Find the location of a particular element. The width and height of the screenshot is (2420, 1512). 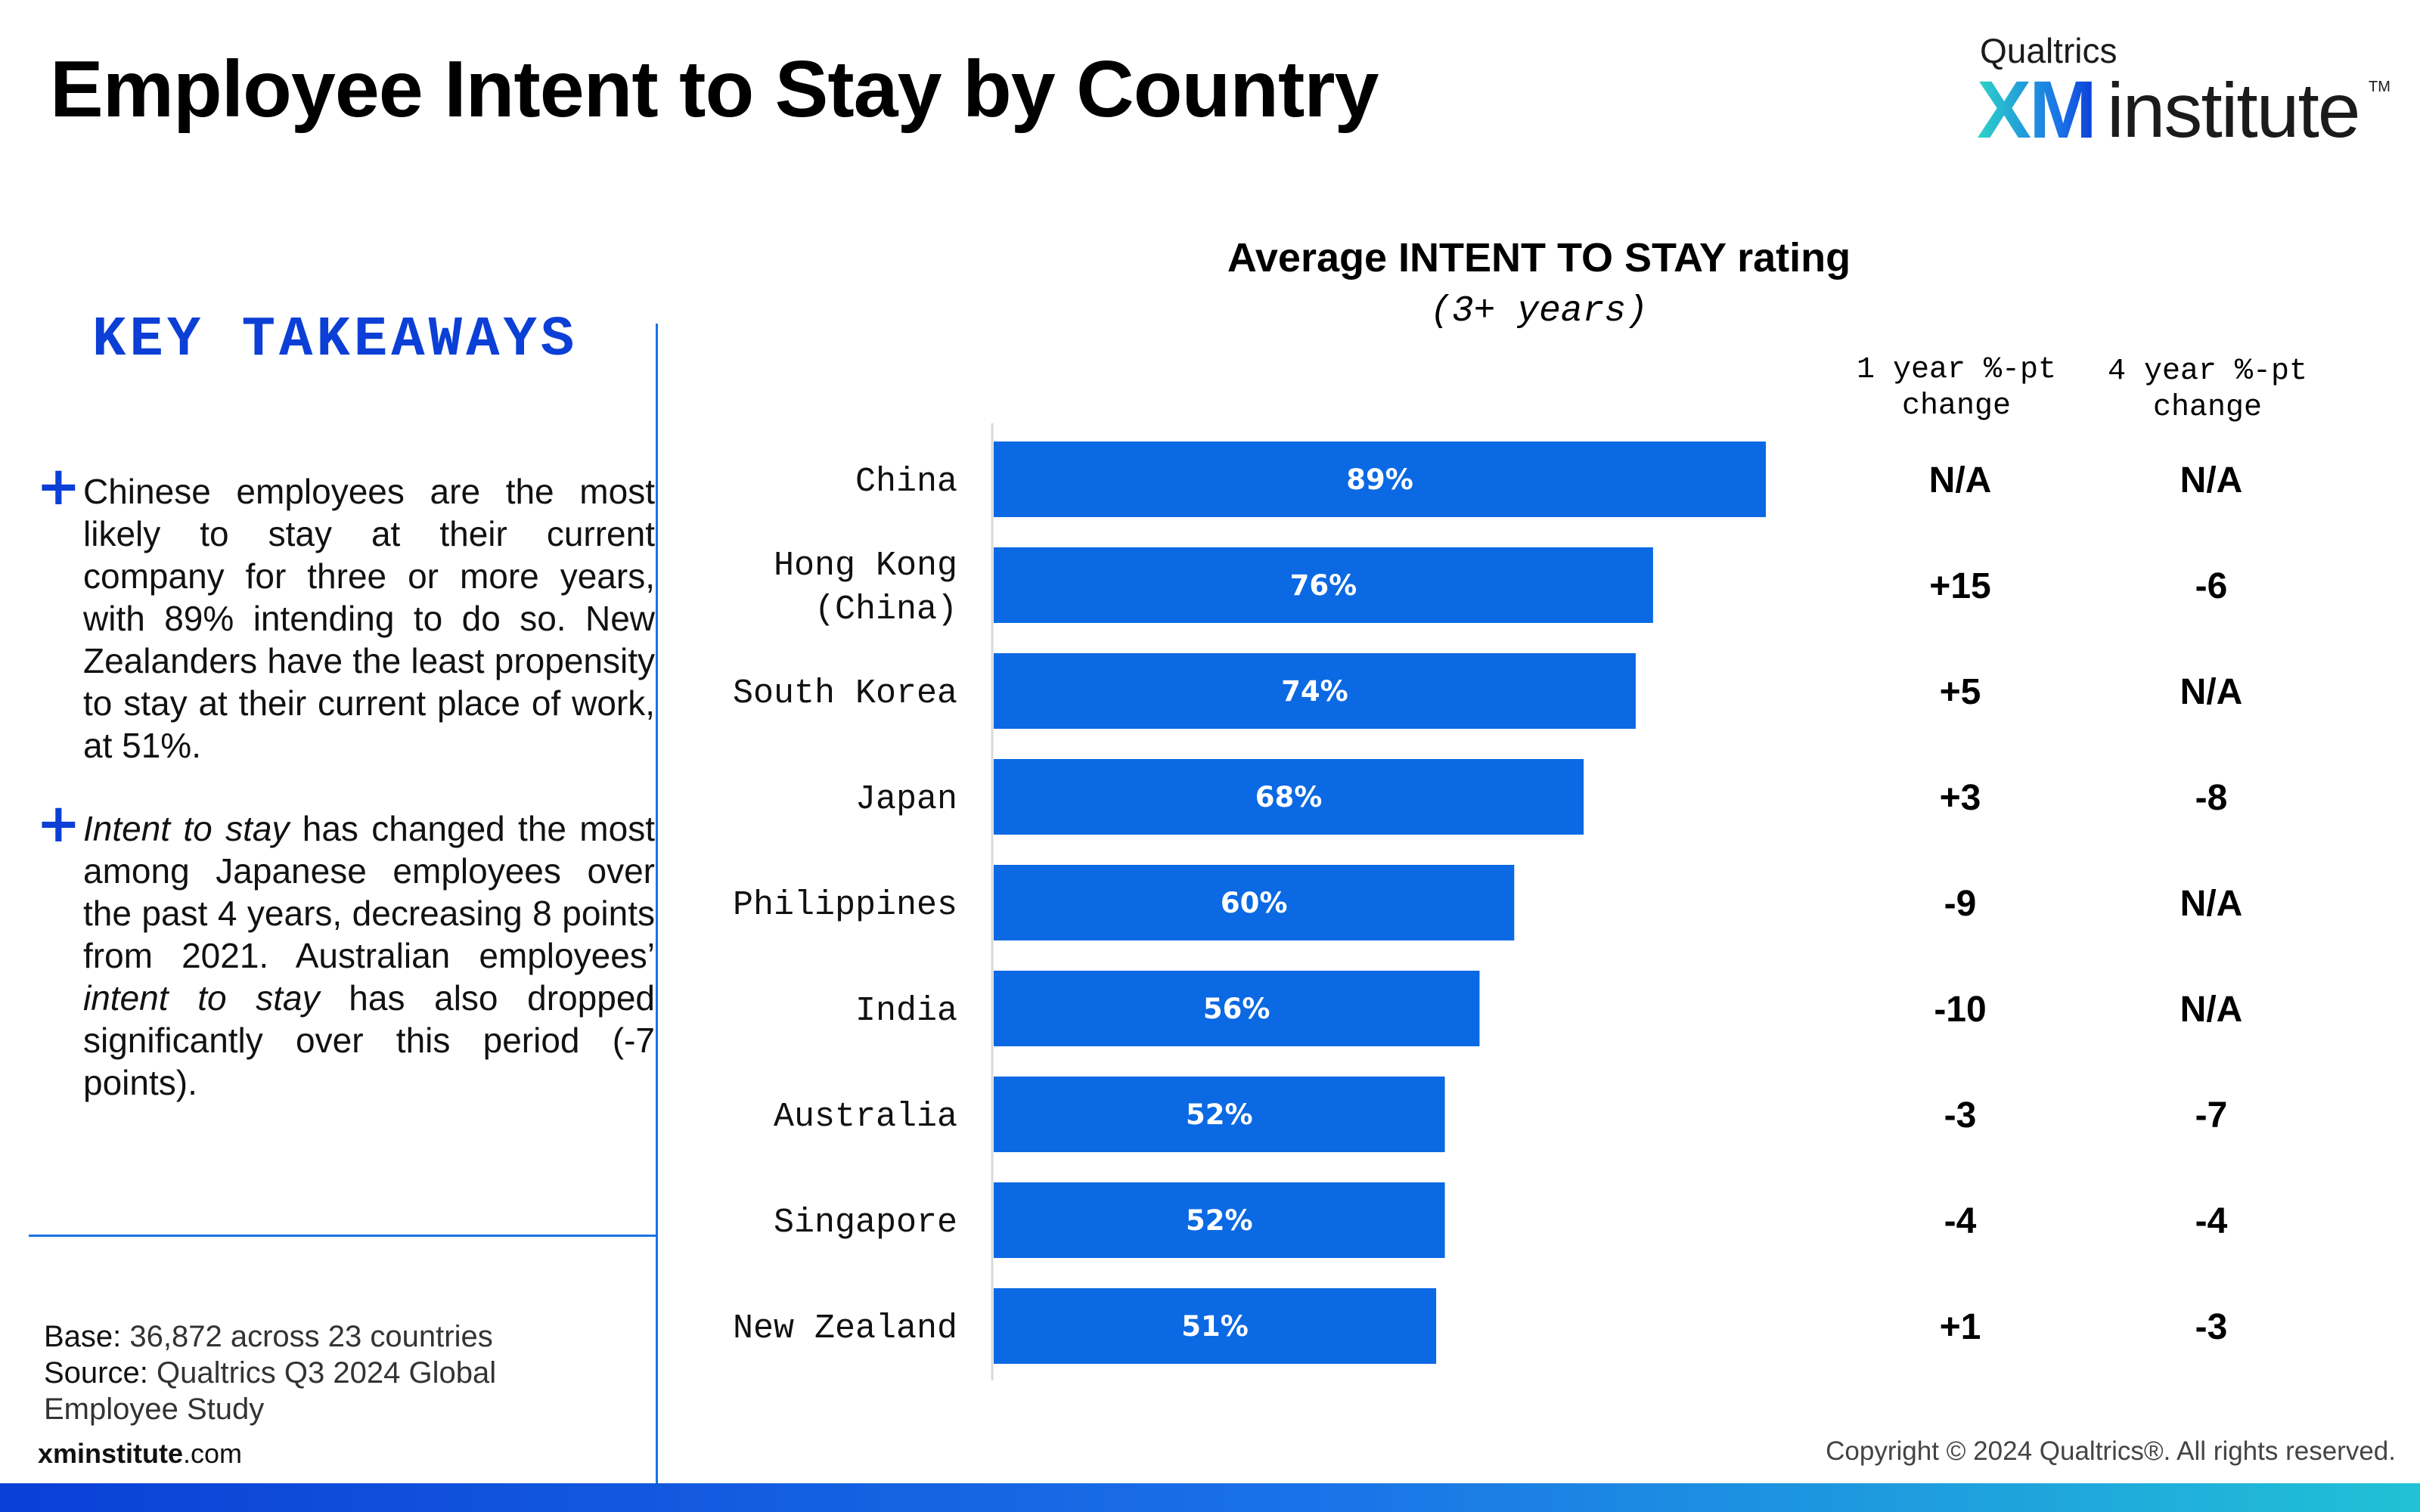

bar-value-label: 74% is located at coordinates (1314, 692).